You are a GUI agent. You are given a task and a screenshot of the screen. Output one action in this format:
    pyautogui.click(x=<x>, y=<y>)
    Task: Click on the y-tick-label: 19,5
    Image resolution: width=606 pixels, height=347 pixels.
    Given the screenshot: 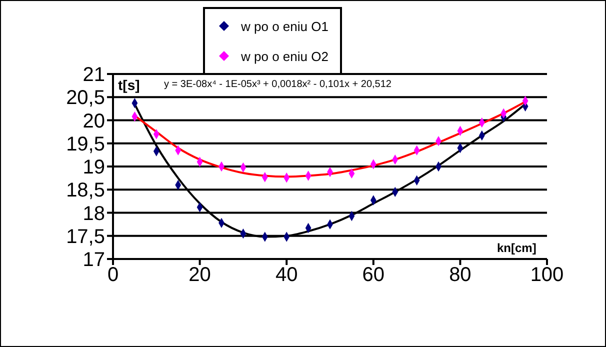 What is the action you would take?
    pyautogui.click(x=85, y=144)
    